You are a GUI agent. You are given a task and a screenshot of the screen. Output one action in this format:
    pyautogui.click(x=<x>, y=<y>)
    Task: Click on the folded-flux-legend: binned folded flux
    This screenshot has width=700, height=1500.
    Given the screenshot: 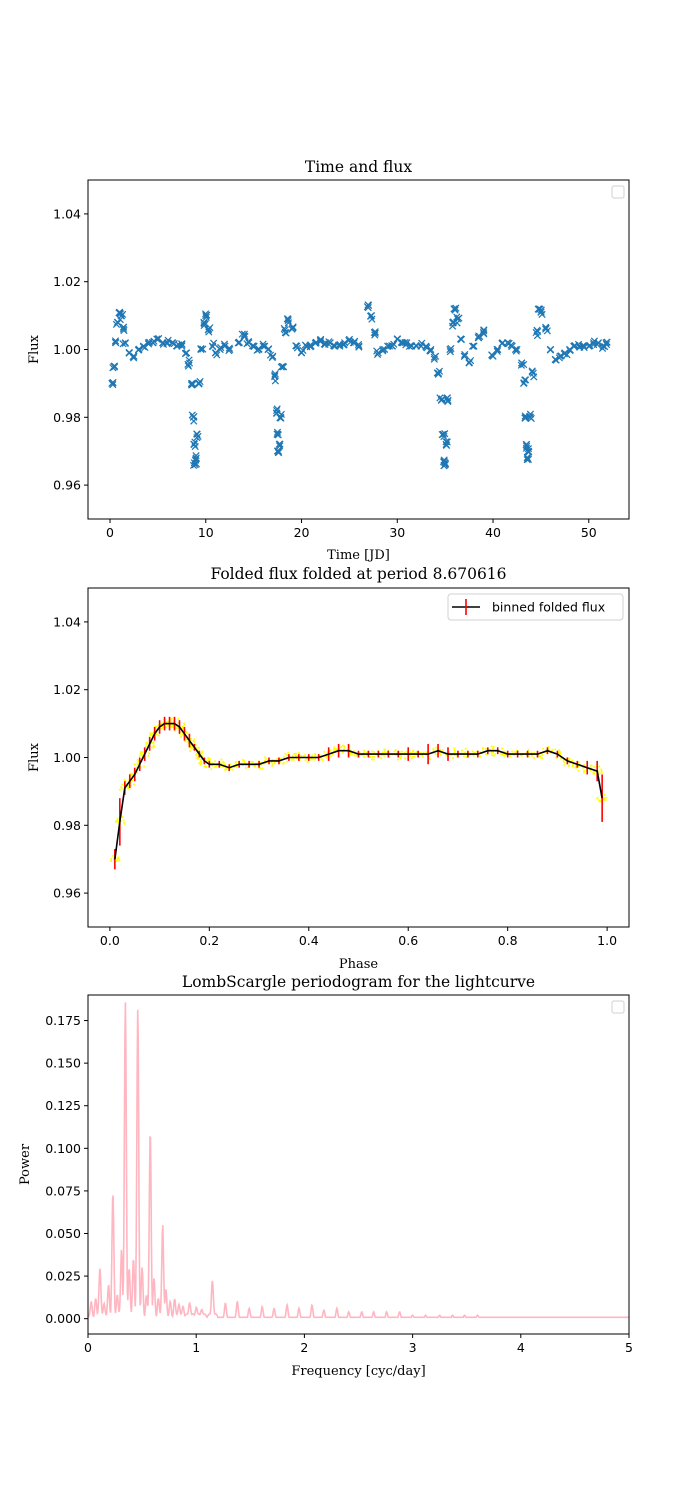 What is the action you would take?
    pyautogui.click(x=535, y=607)
    